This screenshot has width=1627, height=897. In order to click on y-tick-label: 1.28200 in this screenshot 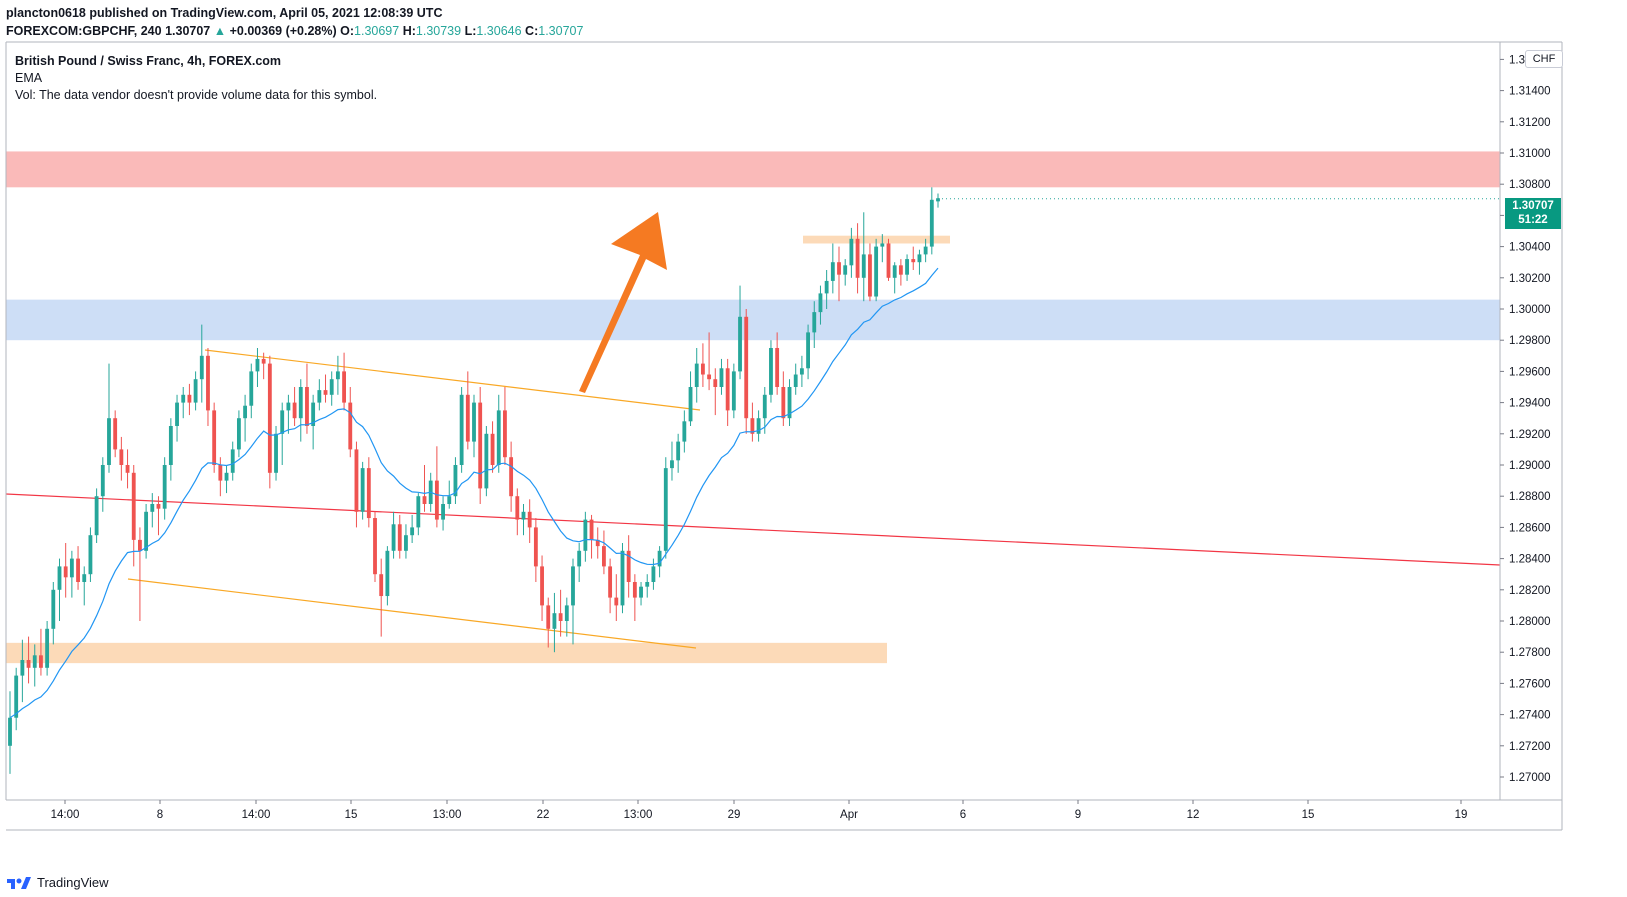, I will do `click(1530, 591)`.